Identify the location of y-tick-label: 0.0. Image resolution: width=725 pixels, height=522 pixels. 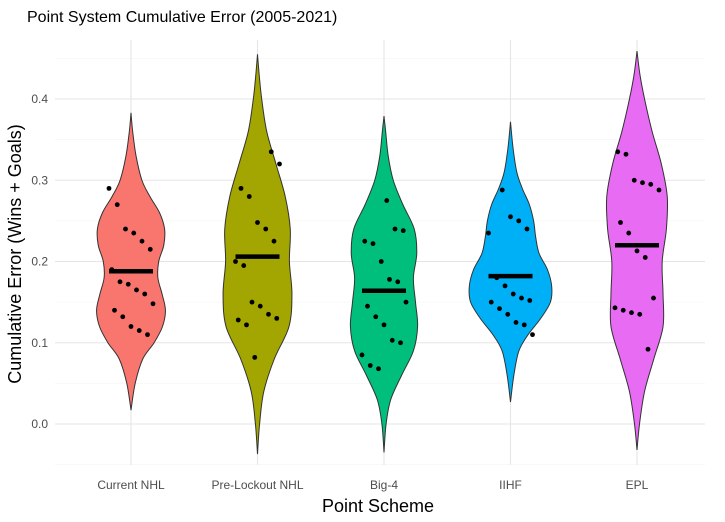
(39, 424).